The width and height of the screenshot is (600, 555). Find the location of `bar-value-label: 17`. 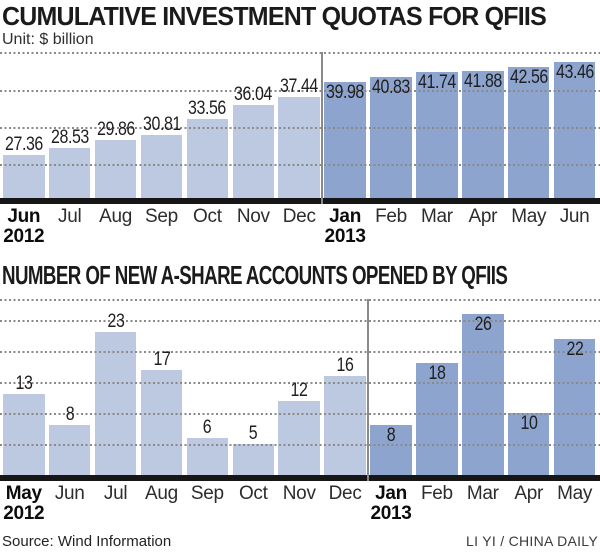

bar-value-label: 17 is located at coordinates (161, 359).